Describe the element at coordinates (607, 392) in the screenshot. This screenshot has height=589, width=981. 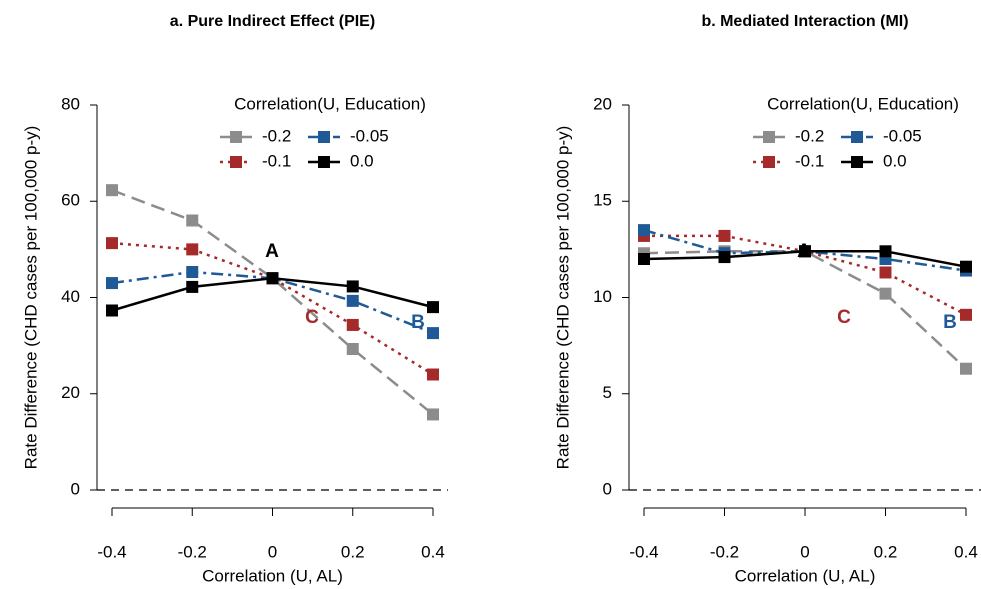
I see `y-tick-label: 5` at that location.